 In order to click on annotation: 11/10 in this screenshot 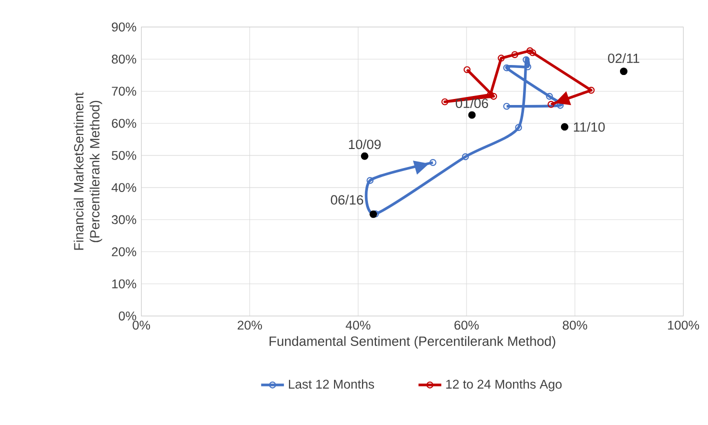, I will do `click(589, 127)`.